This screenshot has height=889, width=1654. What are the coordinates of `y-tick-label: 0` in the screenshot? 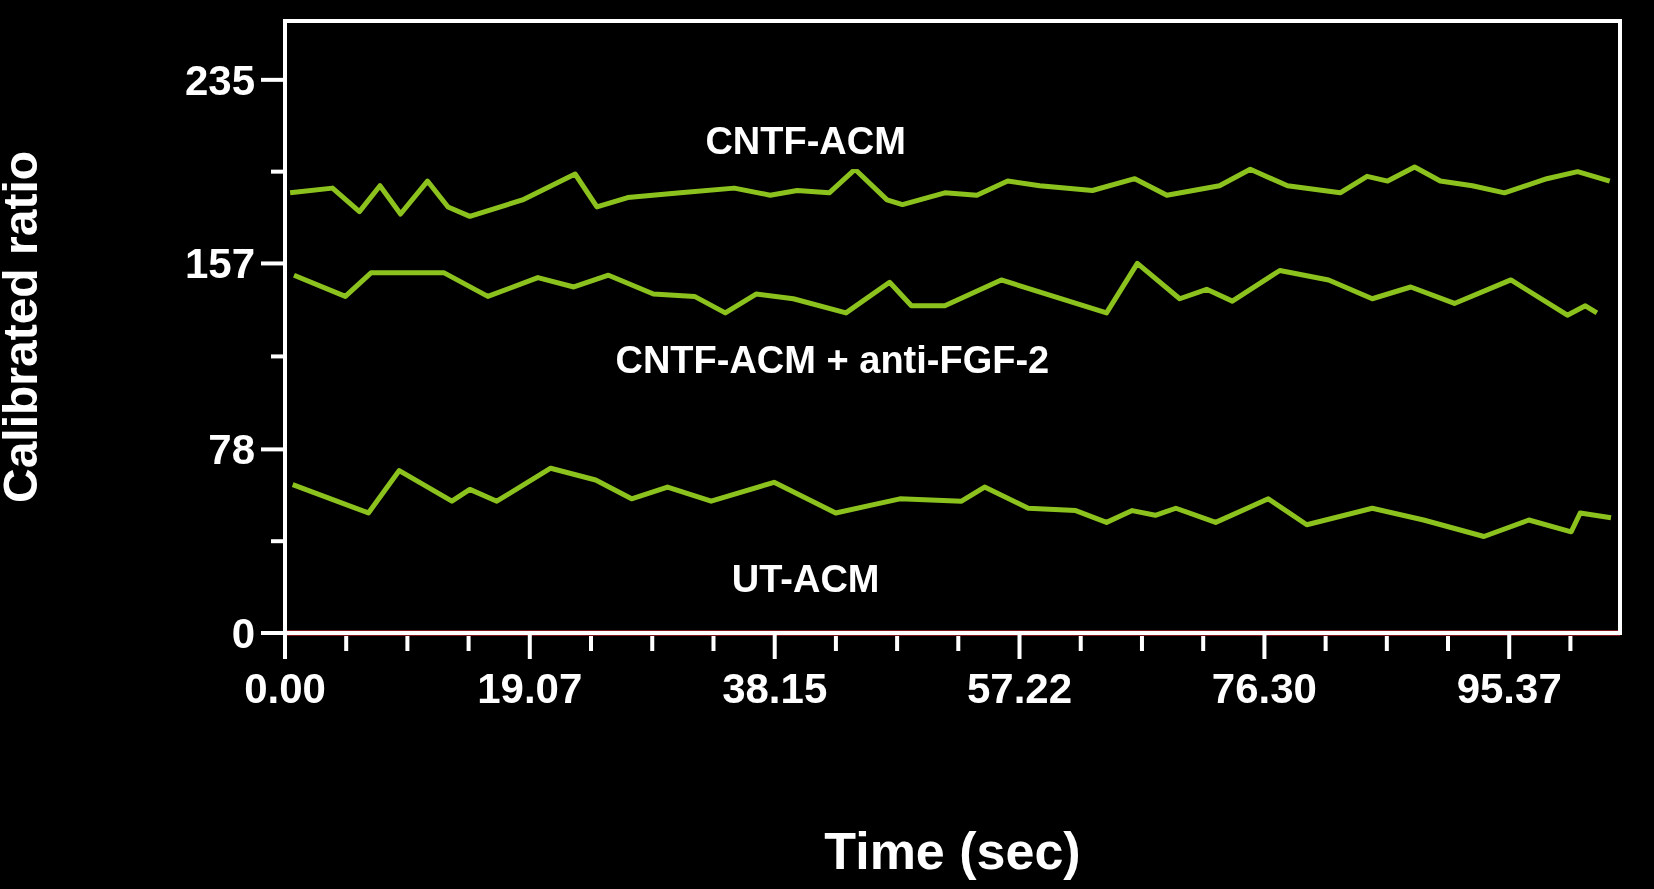 It's located at (243, 633).